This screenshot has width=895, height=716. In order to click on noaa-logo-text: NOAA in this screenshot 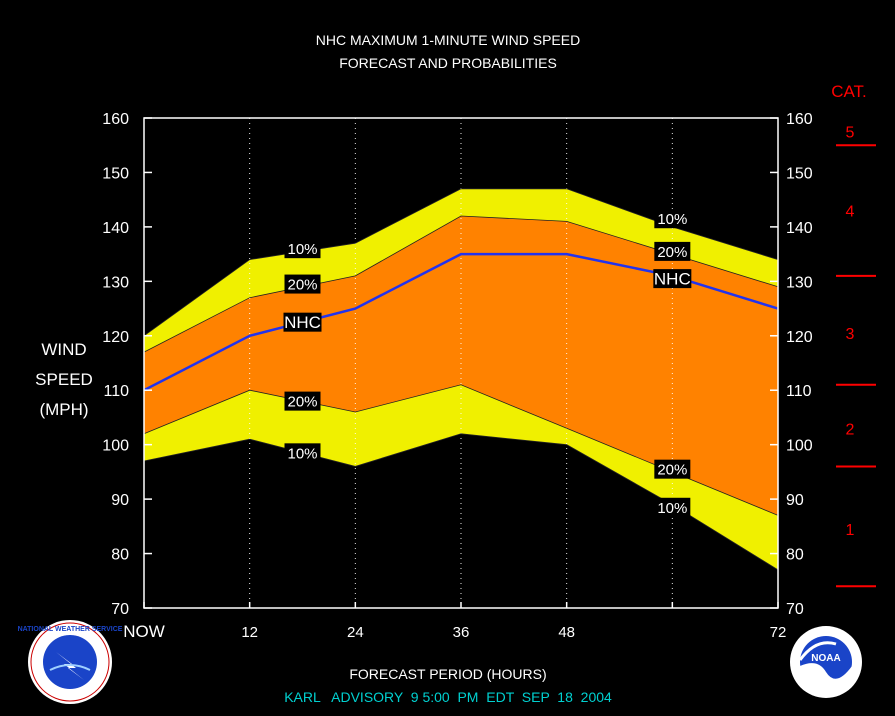, I will do `click(825, 658)`.